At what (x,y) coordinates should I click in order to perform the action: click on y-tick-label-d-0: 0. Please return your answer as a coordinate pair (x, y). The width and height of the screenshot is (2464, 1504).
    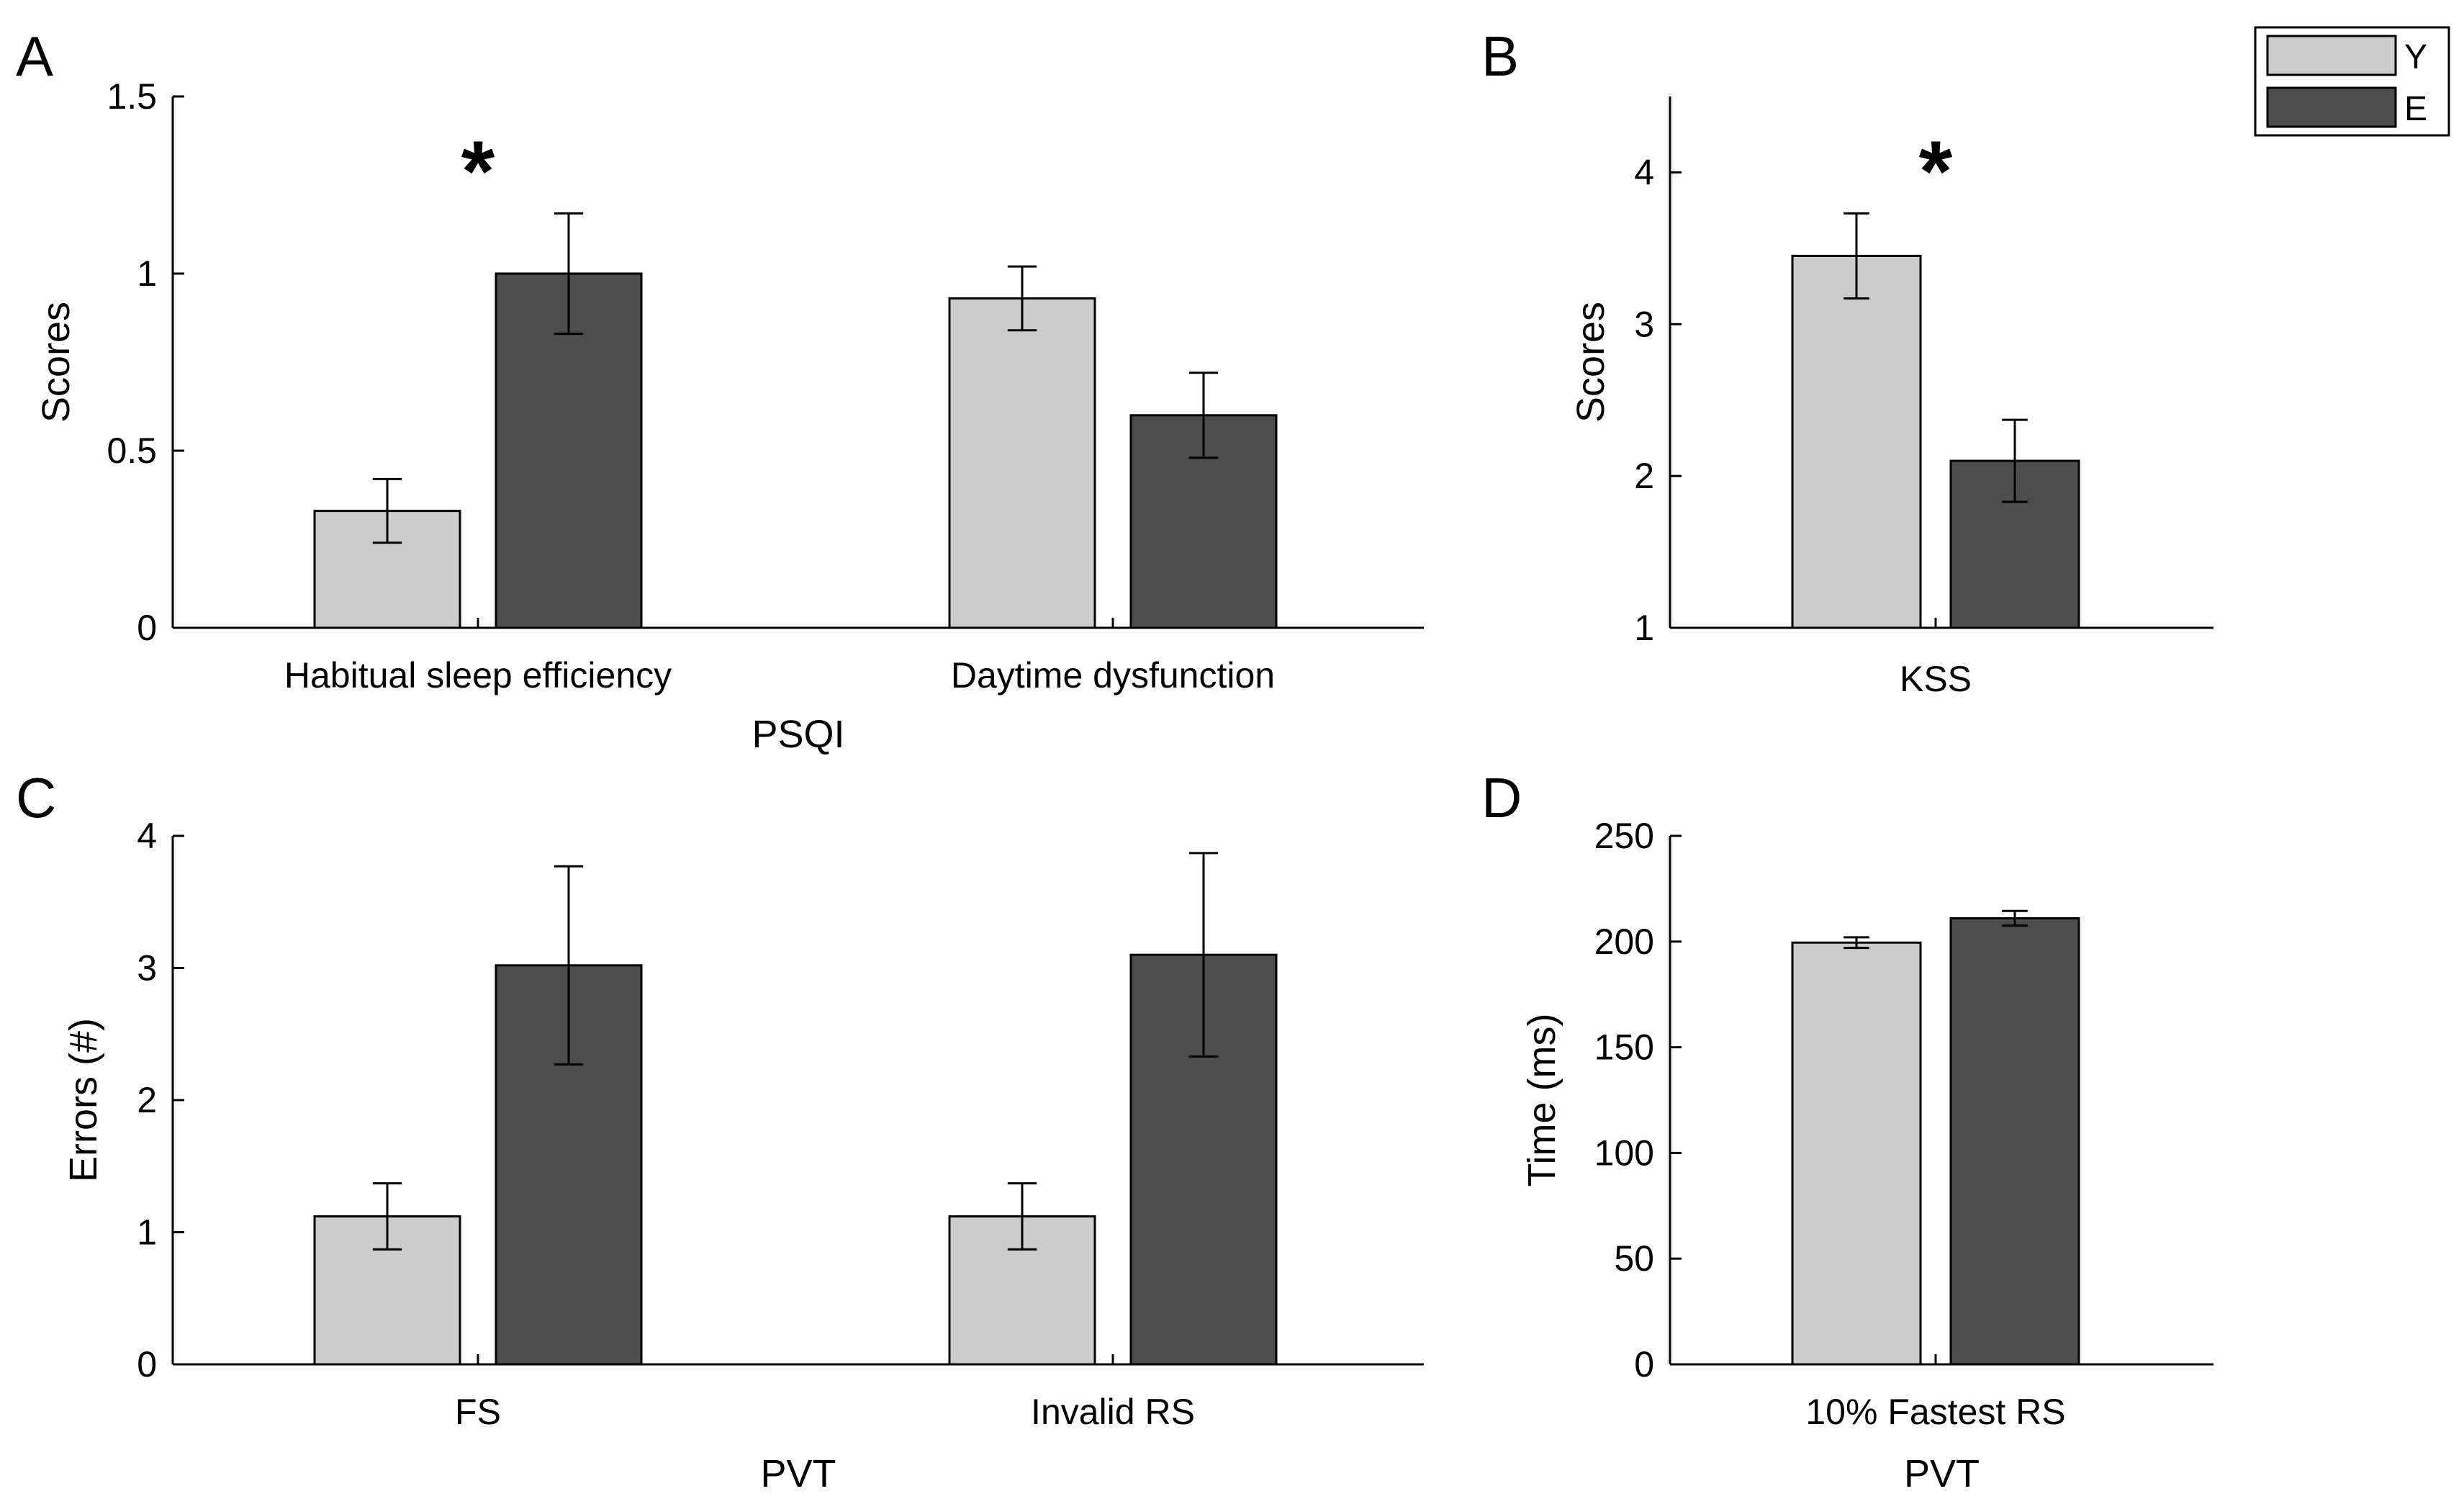
    Looking at the image, I should click on (1644, 1364).